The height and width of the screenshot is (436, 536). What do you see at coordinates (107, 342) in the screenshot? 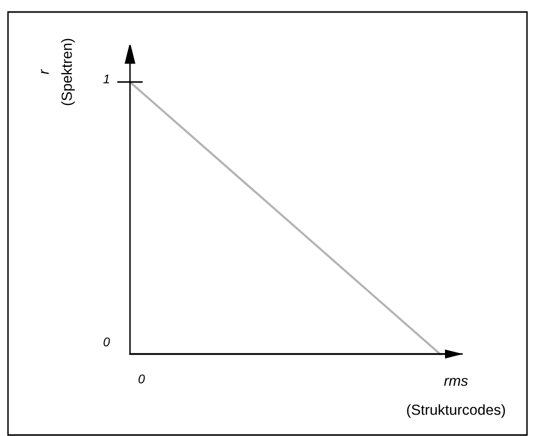
I see `annotation: 0` at bounding box center [107, 342].